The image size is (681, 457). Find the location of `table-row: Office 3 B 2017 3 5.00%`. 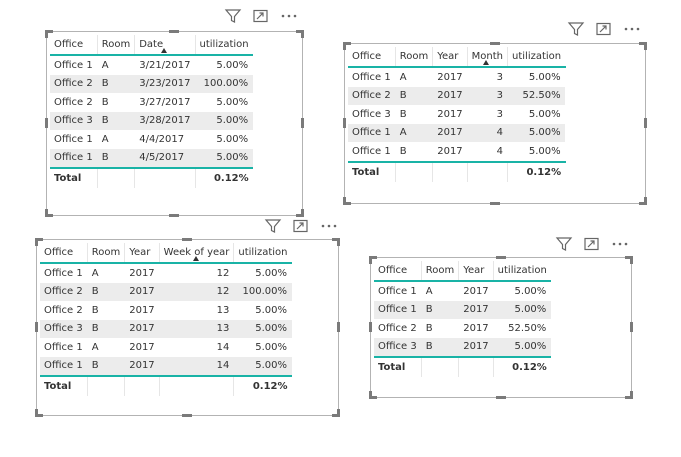

table-row: Office 3 B 2017 3 5.00% is located at coordinates (456, 114).